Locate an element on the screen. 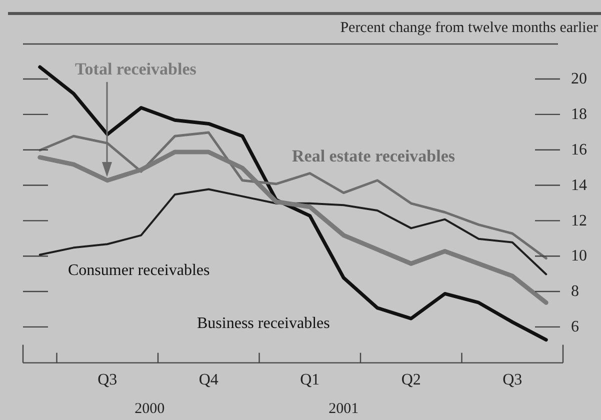  y-tick-label: 10 is located at coordinates (579, 256).